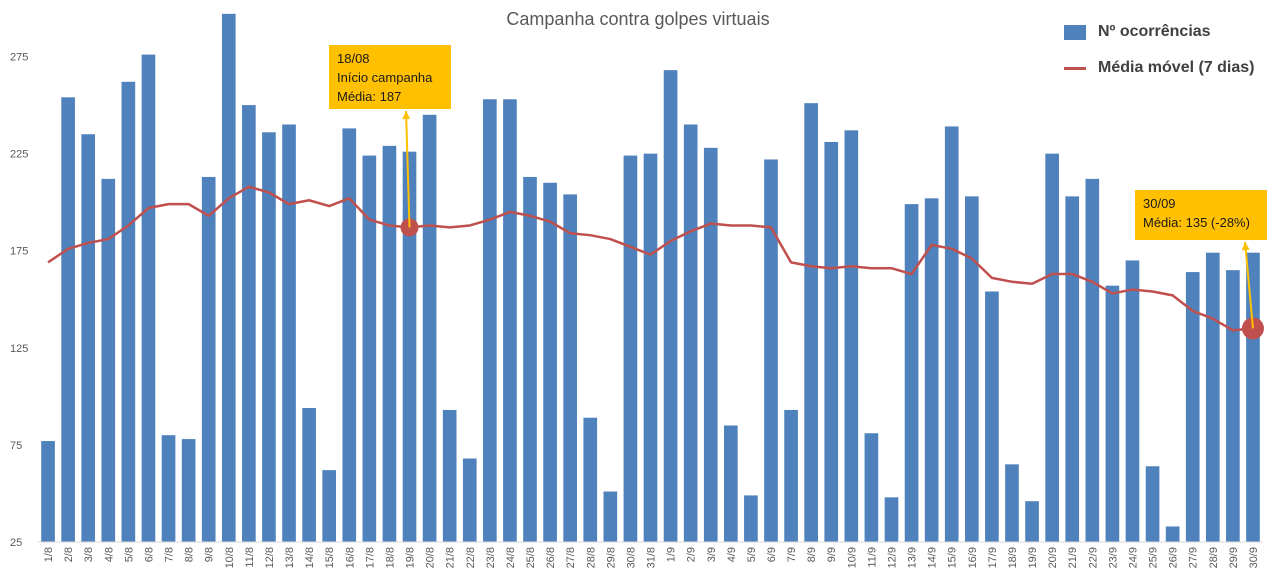 The height and width of the screenshot is (585, 1276). What do you see at coordinates (170, 554) in the screenshot?
I see `x-tick-7/8: 7/8` at bounding box center [170, 554].